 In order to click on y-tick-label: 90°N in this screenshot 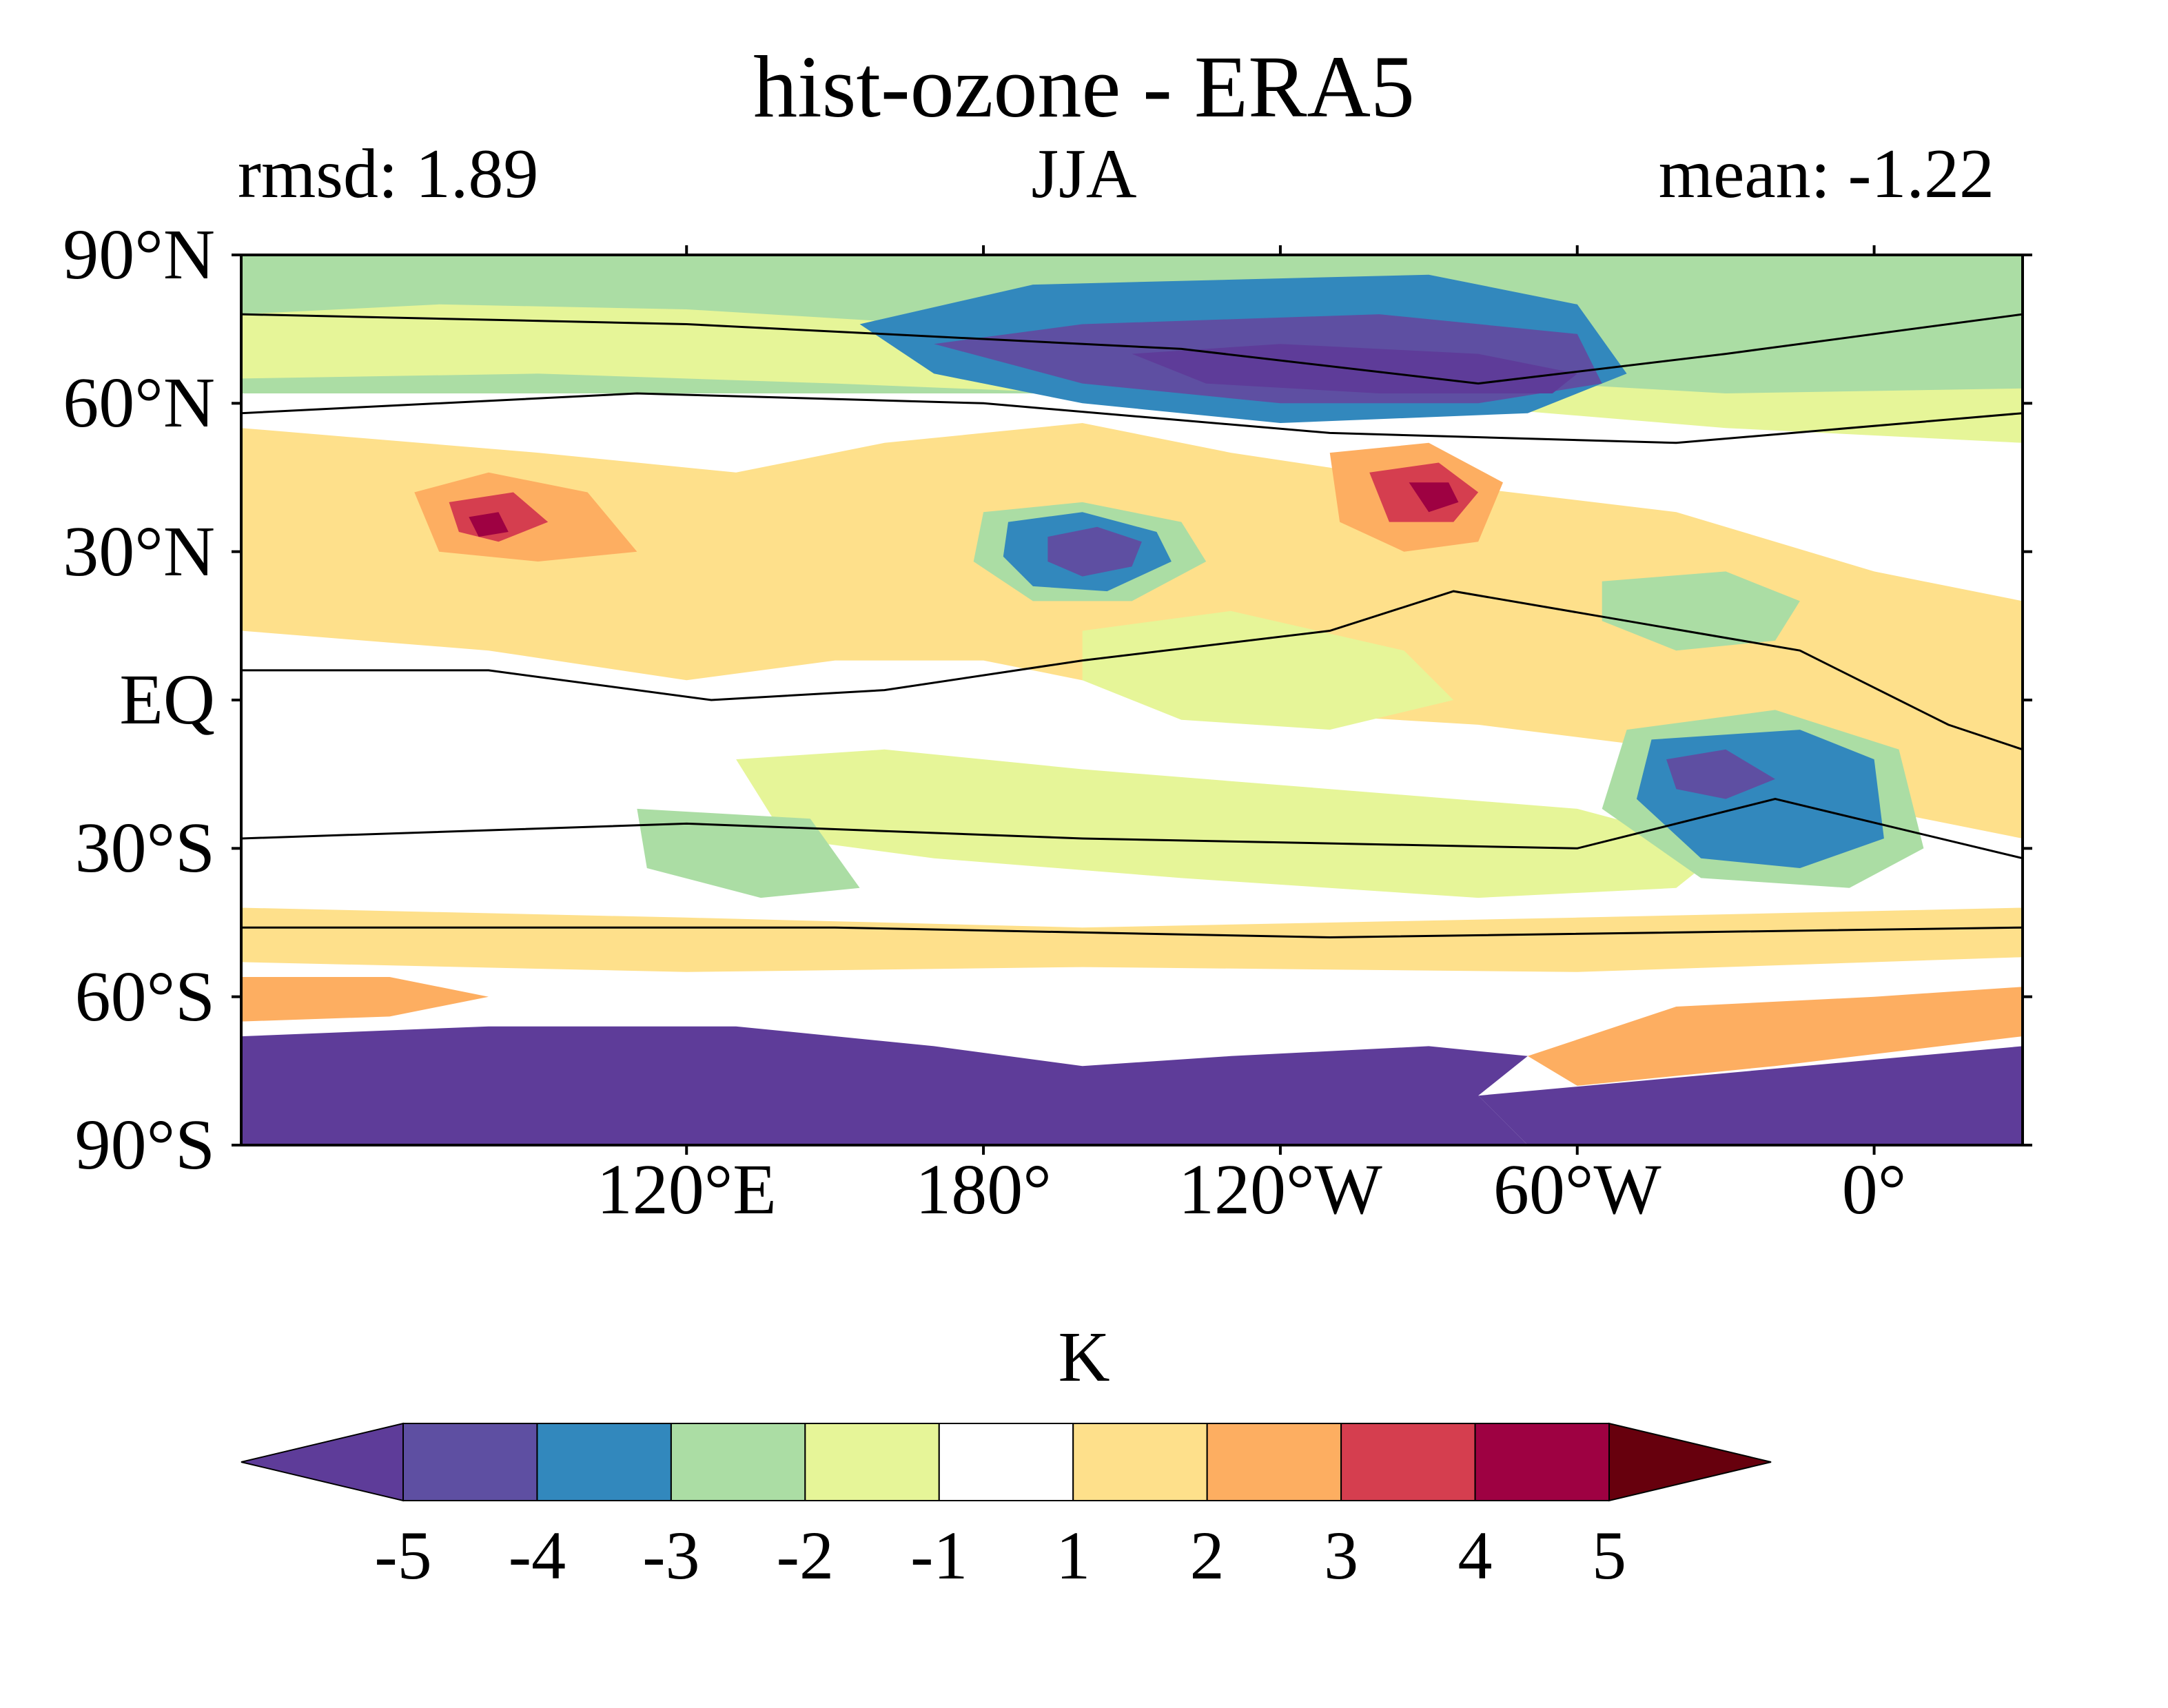, I will do `click(139, 254)`.